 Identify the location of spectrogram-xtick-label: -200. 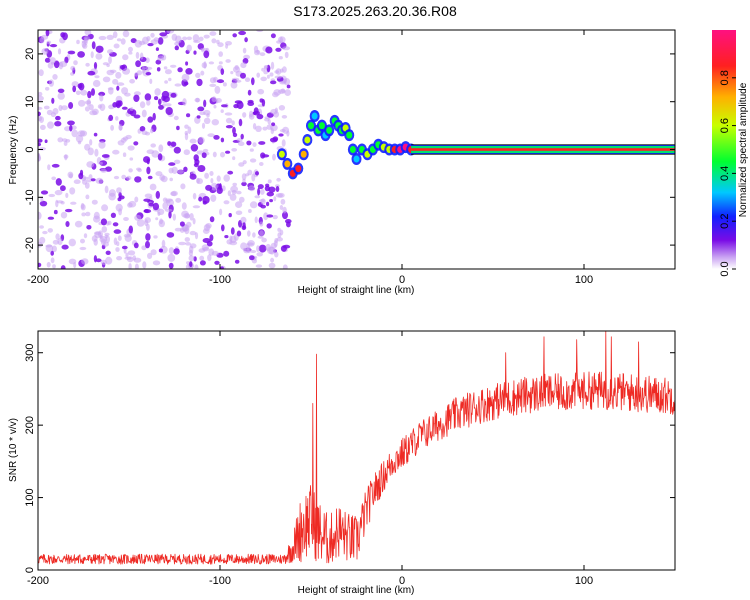
(38, 280).